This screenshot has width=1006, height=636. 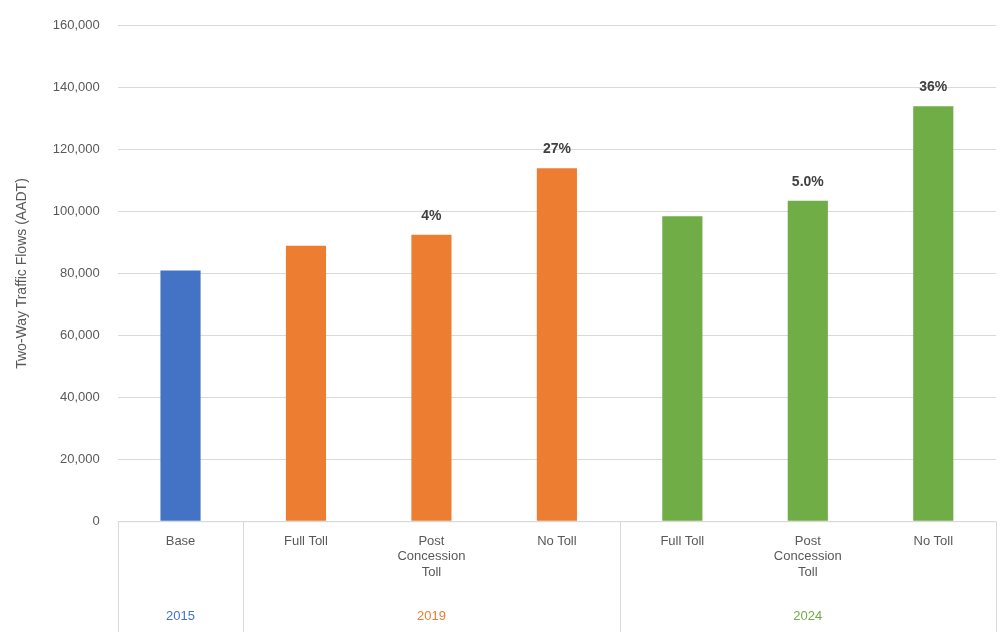 What do you see at coordinates (808, 180) in the screenshot?
I see `annotation: 5.0%` at bounding box center [808, 180].